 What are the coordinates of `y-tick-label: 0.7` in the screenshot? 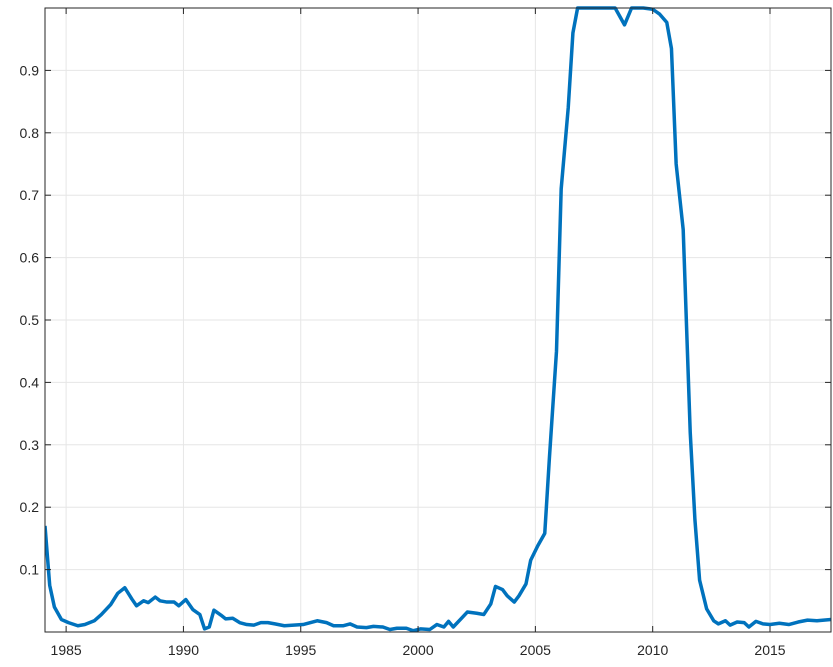 It's located at (30, 195).